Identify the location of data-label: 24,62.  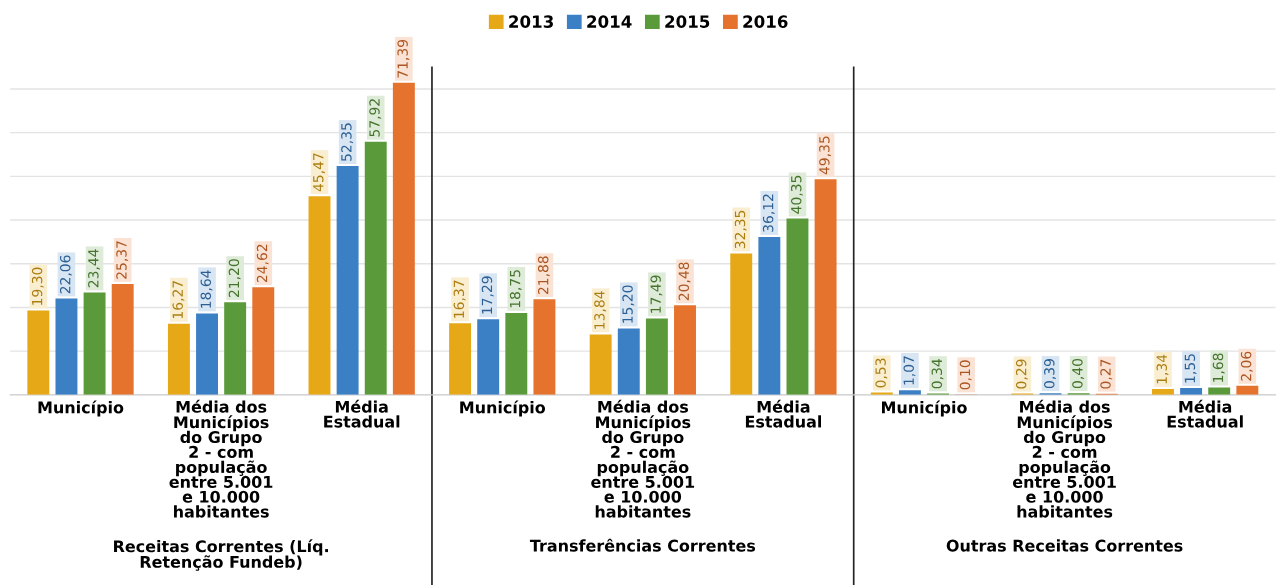
(262, 263).